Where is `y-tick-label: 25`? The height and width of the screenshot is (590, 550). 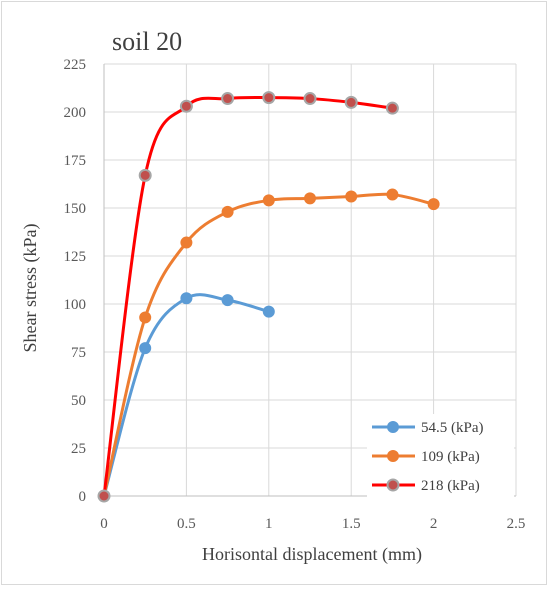 y-tick-label: 25 is located at coordinates (78, 449).